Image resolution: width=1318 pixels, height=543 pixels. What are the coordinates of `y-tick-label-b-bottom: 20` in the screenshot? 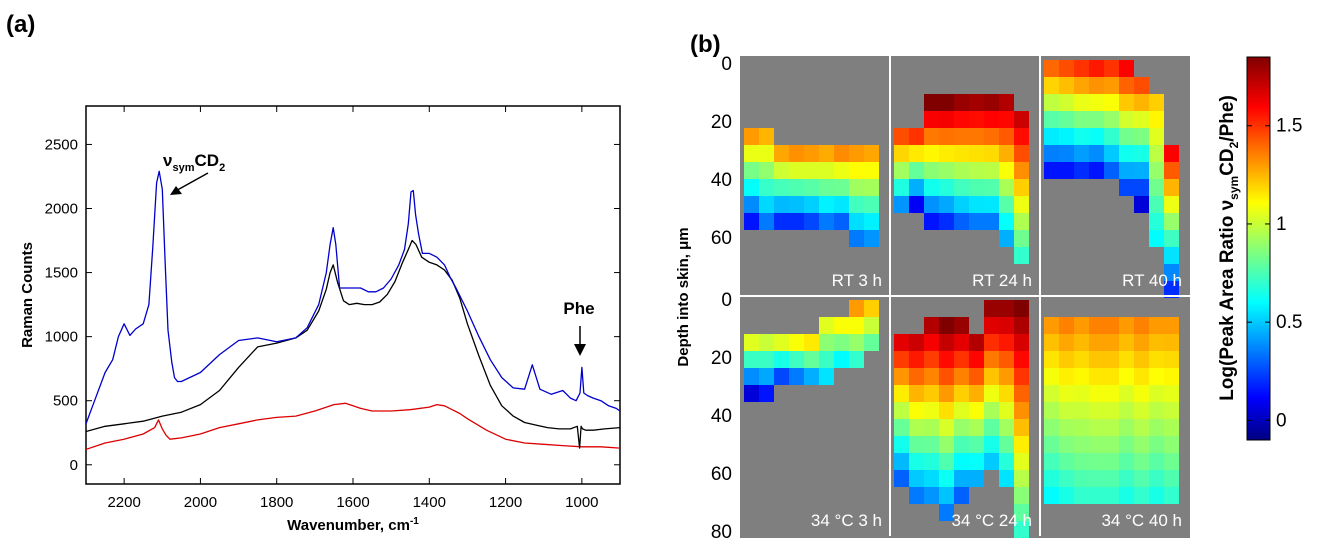 It's located at (721, 358).